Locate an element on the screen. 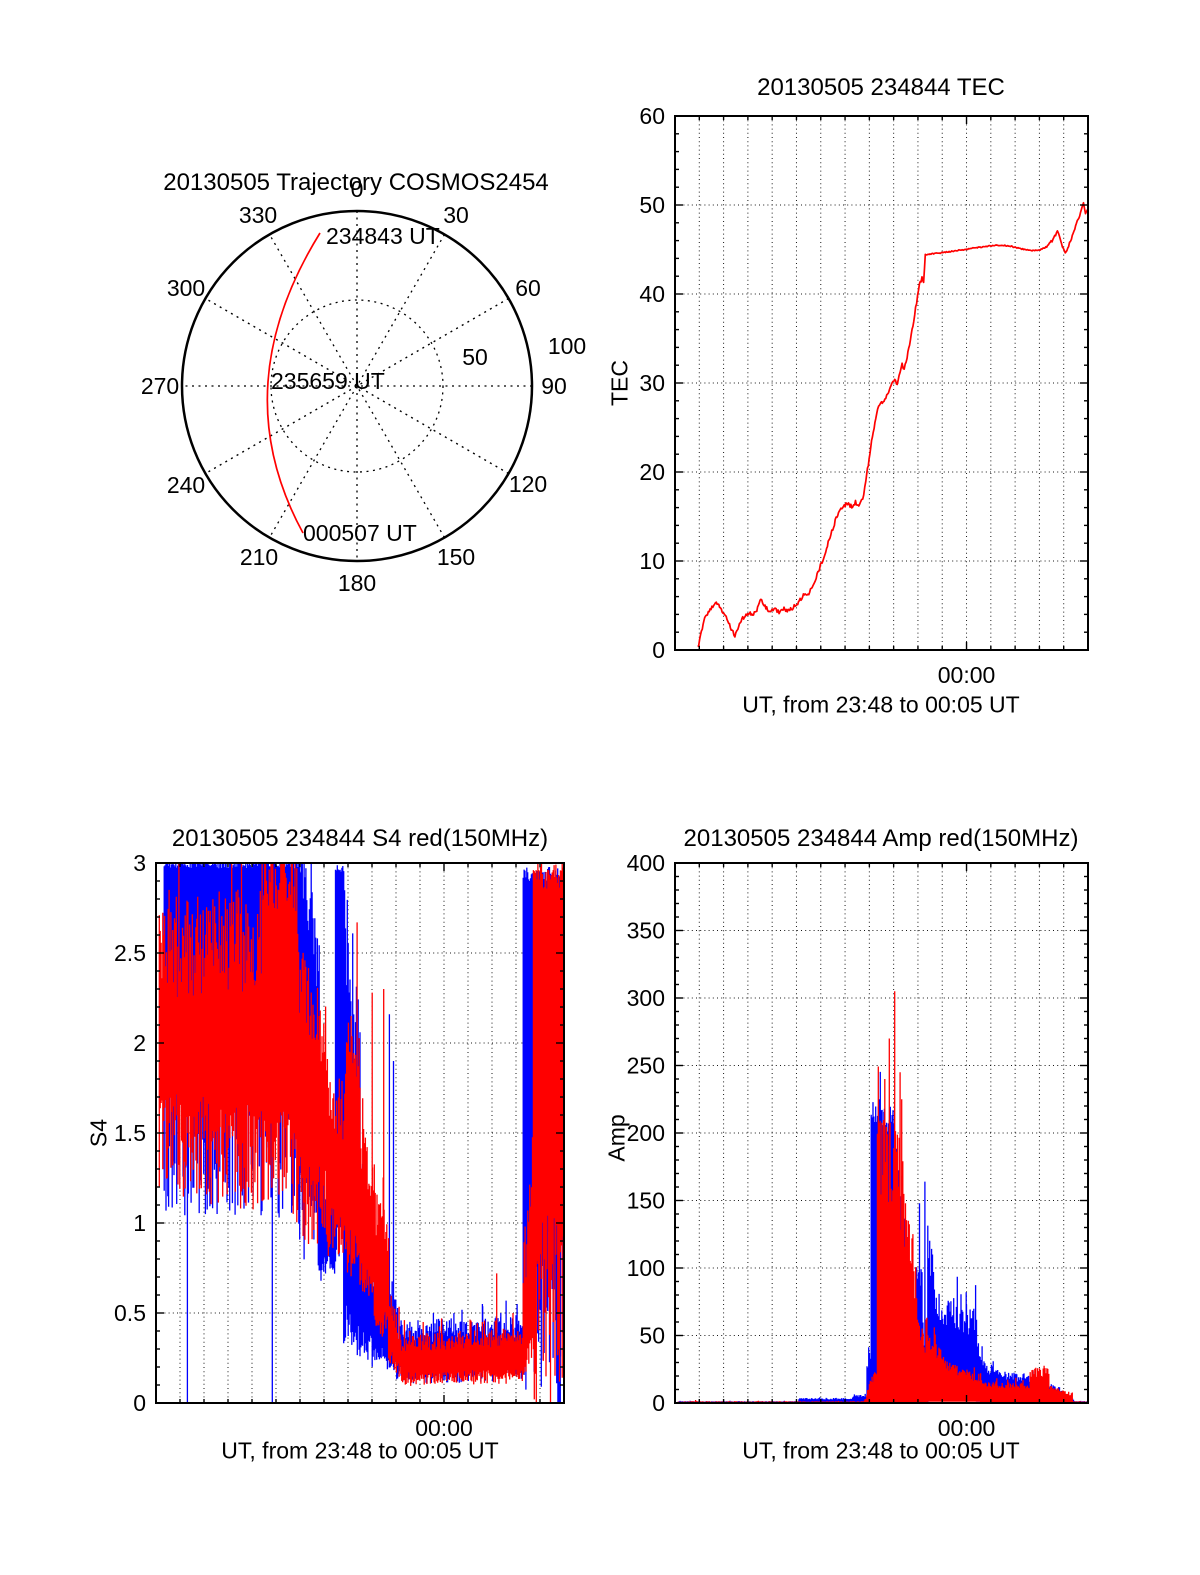 The width and height of the screenshot is (1200, 1575). s4-red-150MHz-series is located at coordinates (361, 1133).